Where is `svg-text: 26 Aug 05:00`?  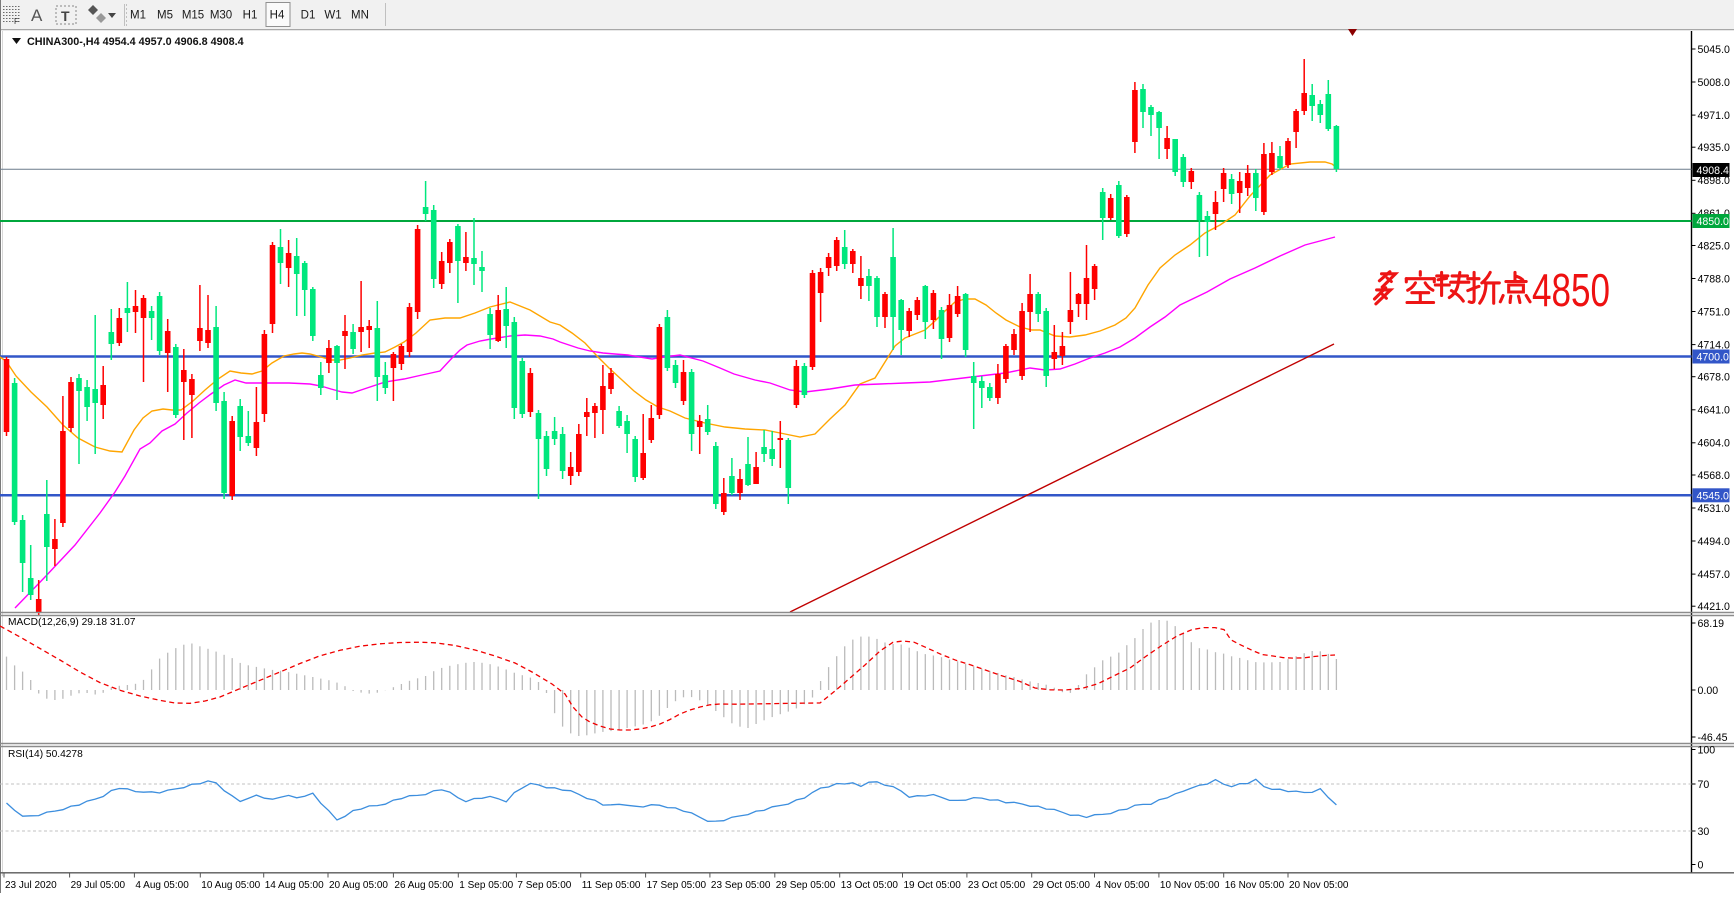
svg-text: 26 Aug 05:00 is located at coordinates (423, 885).